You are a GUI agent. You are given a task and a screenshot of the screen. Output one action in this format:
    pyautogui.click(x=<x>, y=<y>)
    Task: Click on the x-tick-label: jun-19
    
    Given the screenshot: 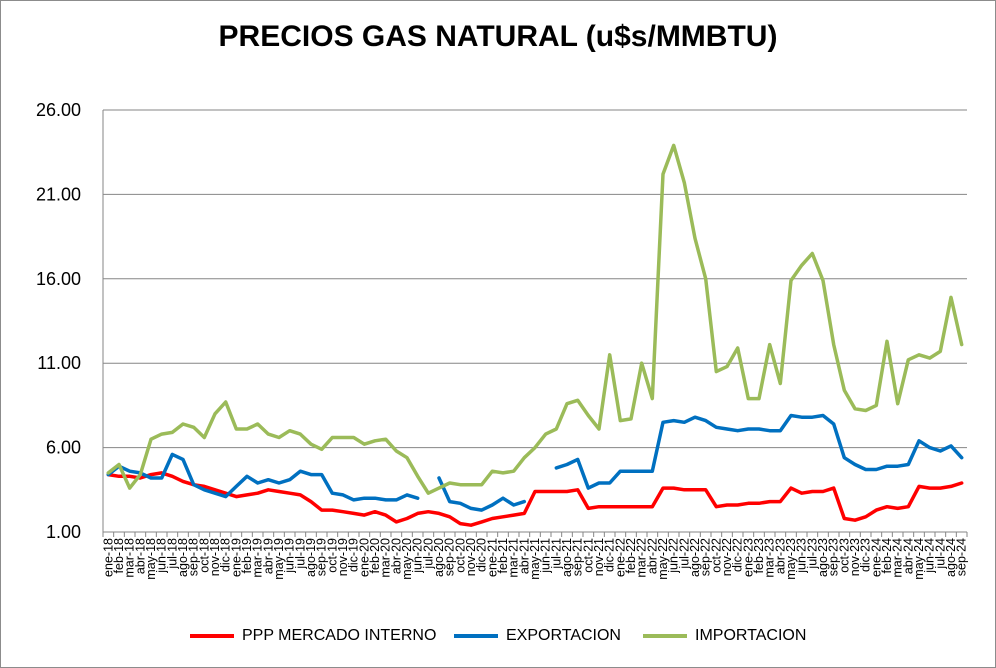 What is the action you would take?
    pyautogui.click(x=290, y=556)
    